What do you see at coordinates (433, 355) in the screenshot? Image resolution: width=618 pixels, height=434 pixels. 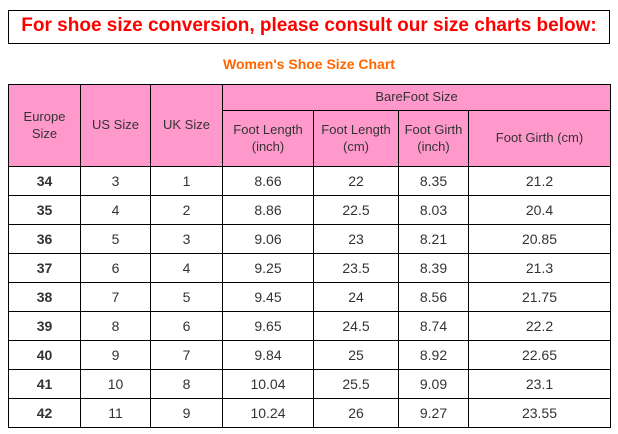 I see `size-value-cell: 8.92` at bounding box center [433, 355].